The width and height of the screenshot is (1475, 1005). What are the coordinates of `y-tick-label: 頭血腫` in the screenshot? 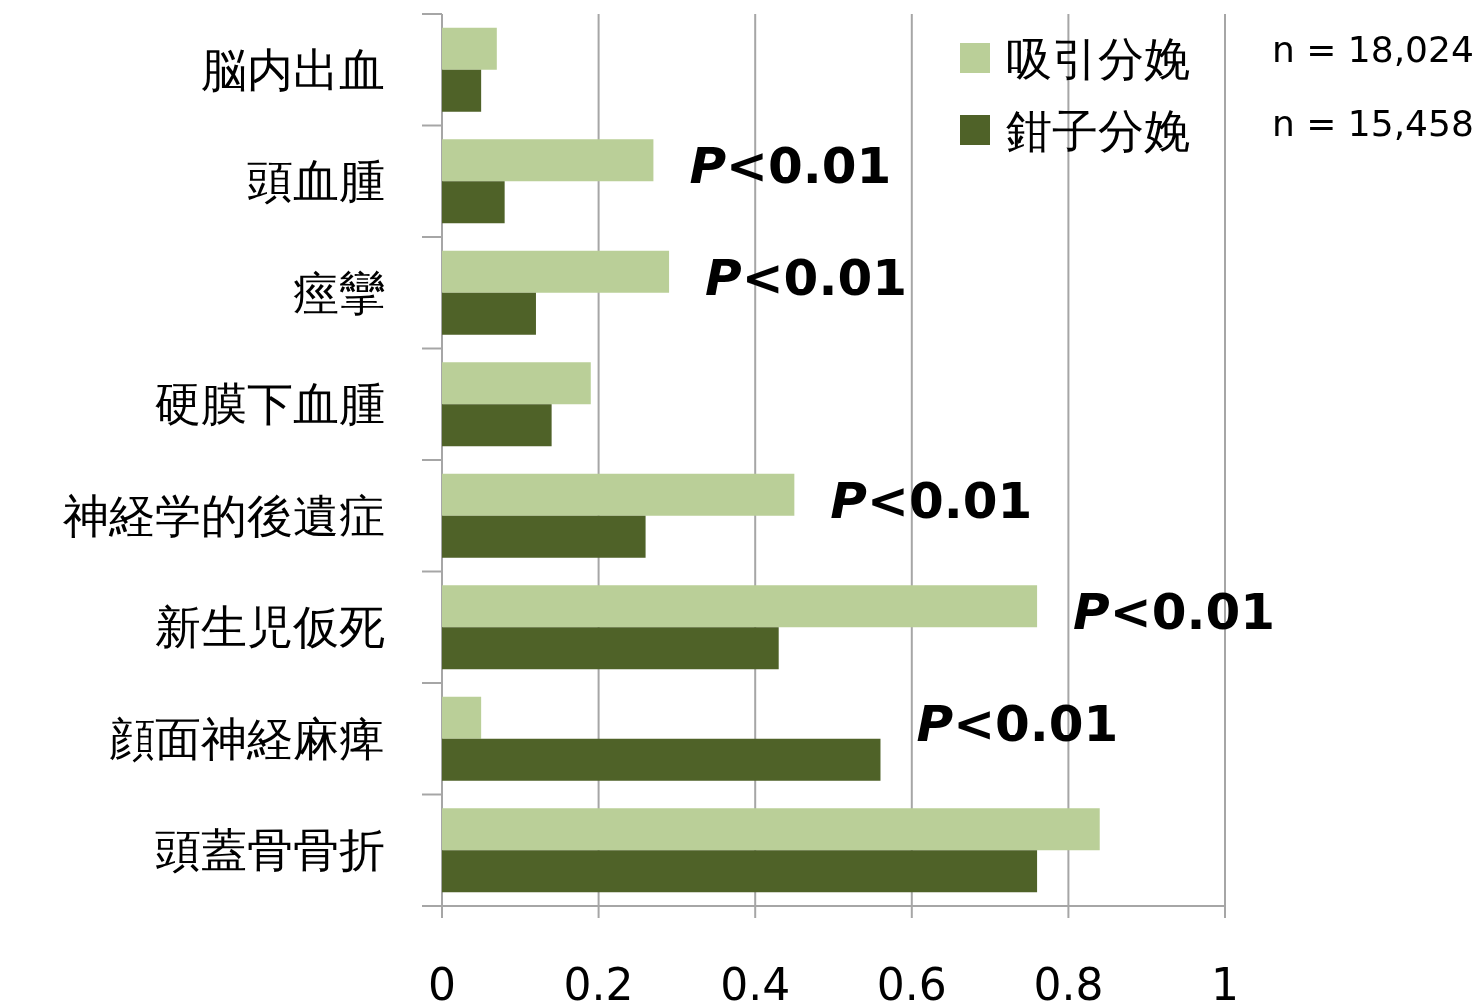 It's located at (316, 181).